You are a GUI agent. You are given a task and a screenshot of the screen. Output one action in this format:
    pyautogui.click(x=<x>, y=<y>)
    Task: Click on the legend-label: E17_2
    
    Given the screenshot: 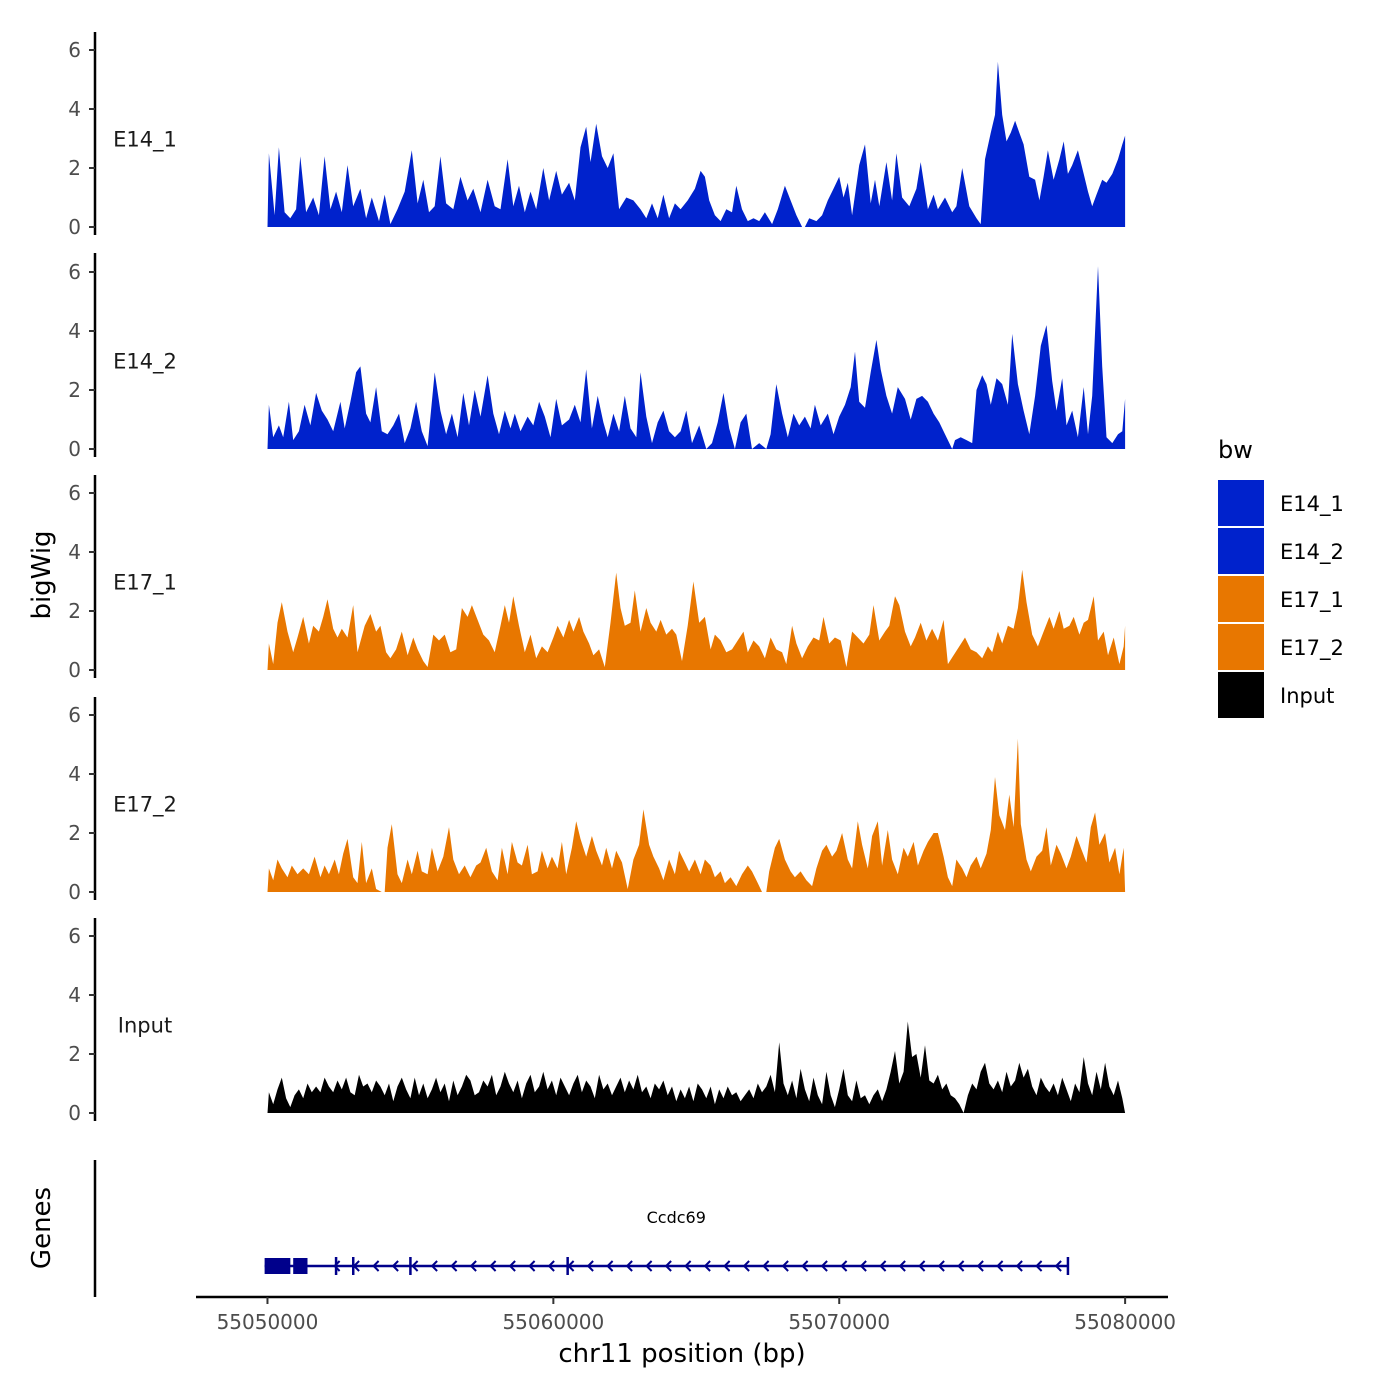 What is the action you would take?
    pyautogui.click(x=1312, y=648)
    